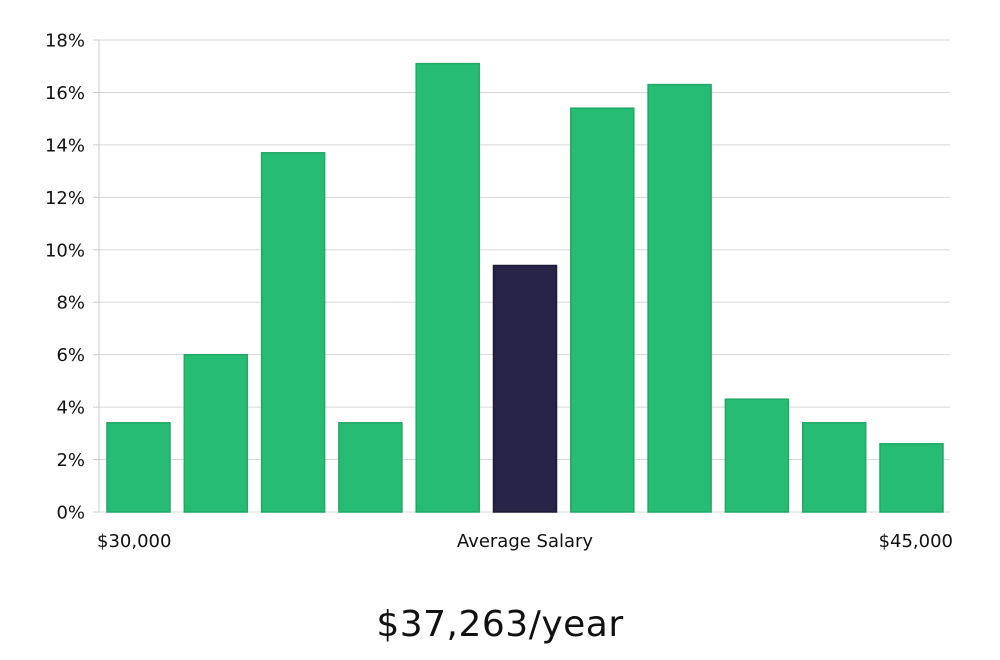  Describe the element at coordinates (65, 250) in the screenshot. I see `y-tick-label-10: 10%` at that location.